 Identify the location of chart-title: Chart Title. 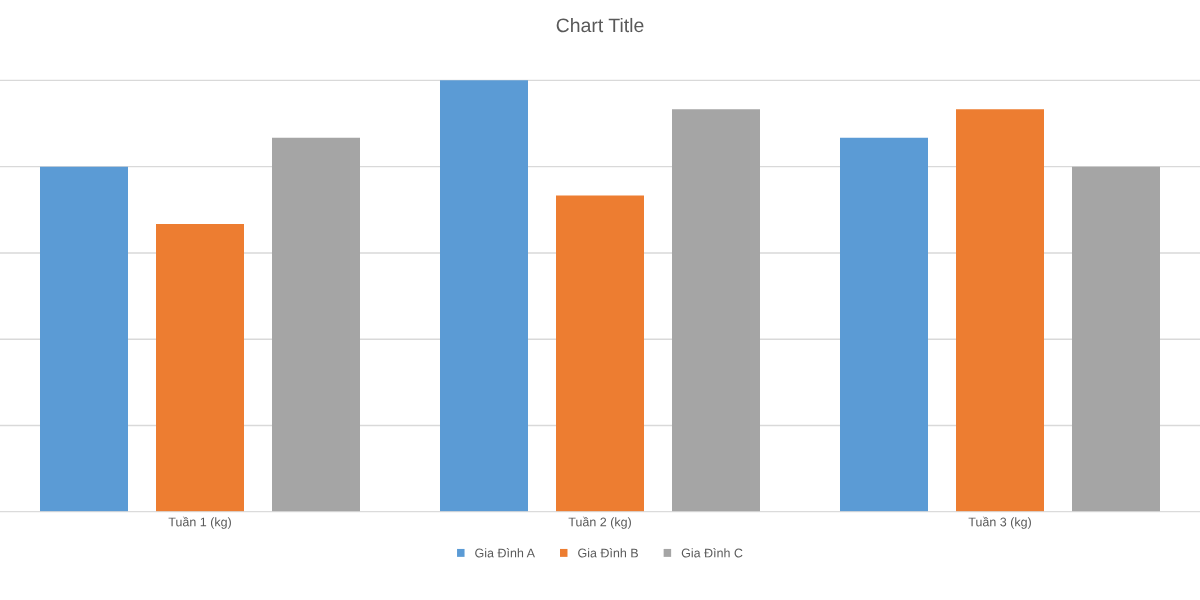
(600, 25).